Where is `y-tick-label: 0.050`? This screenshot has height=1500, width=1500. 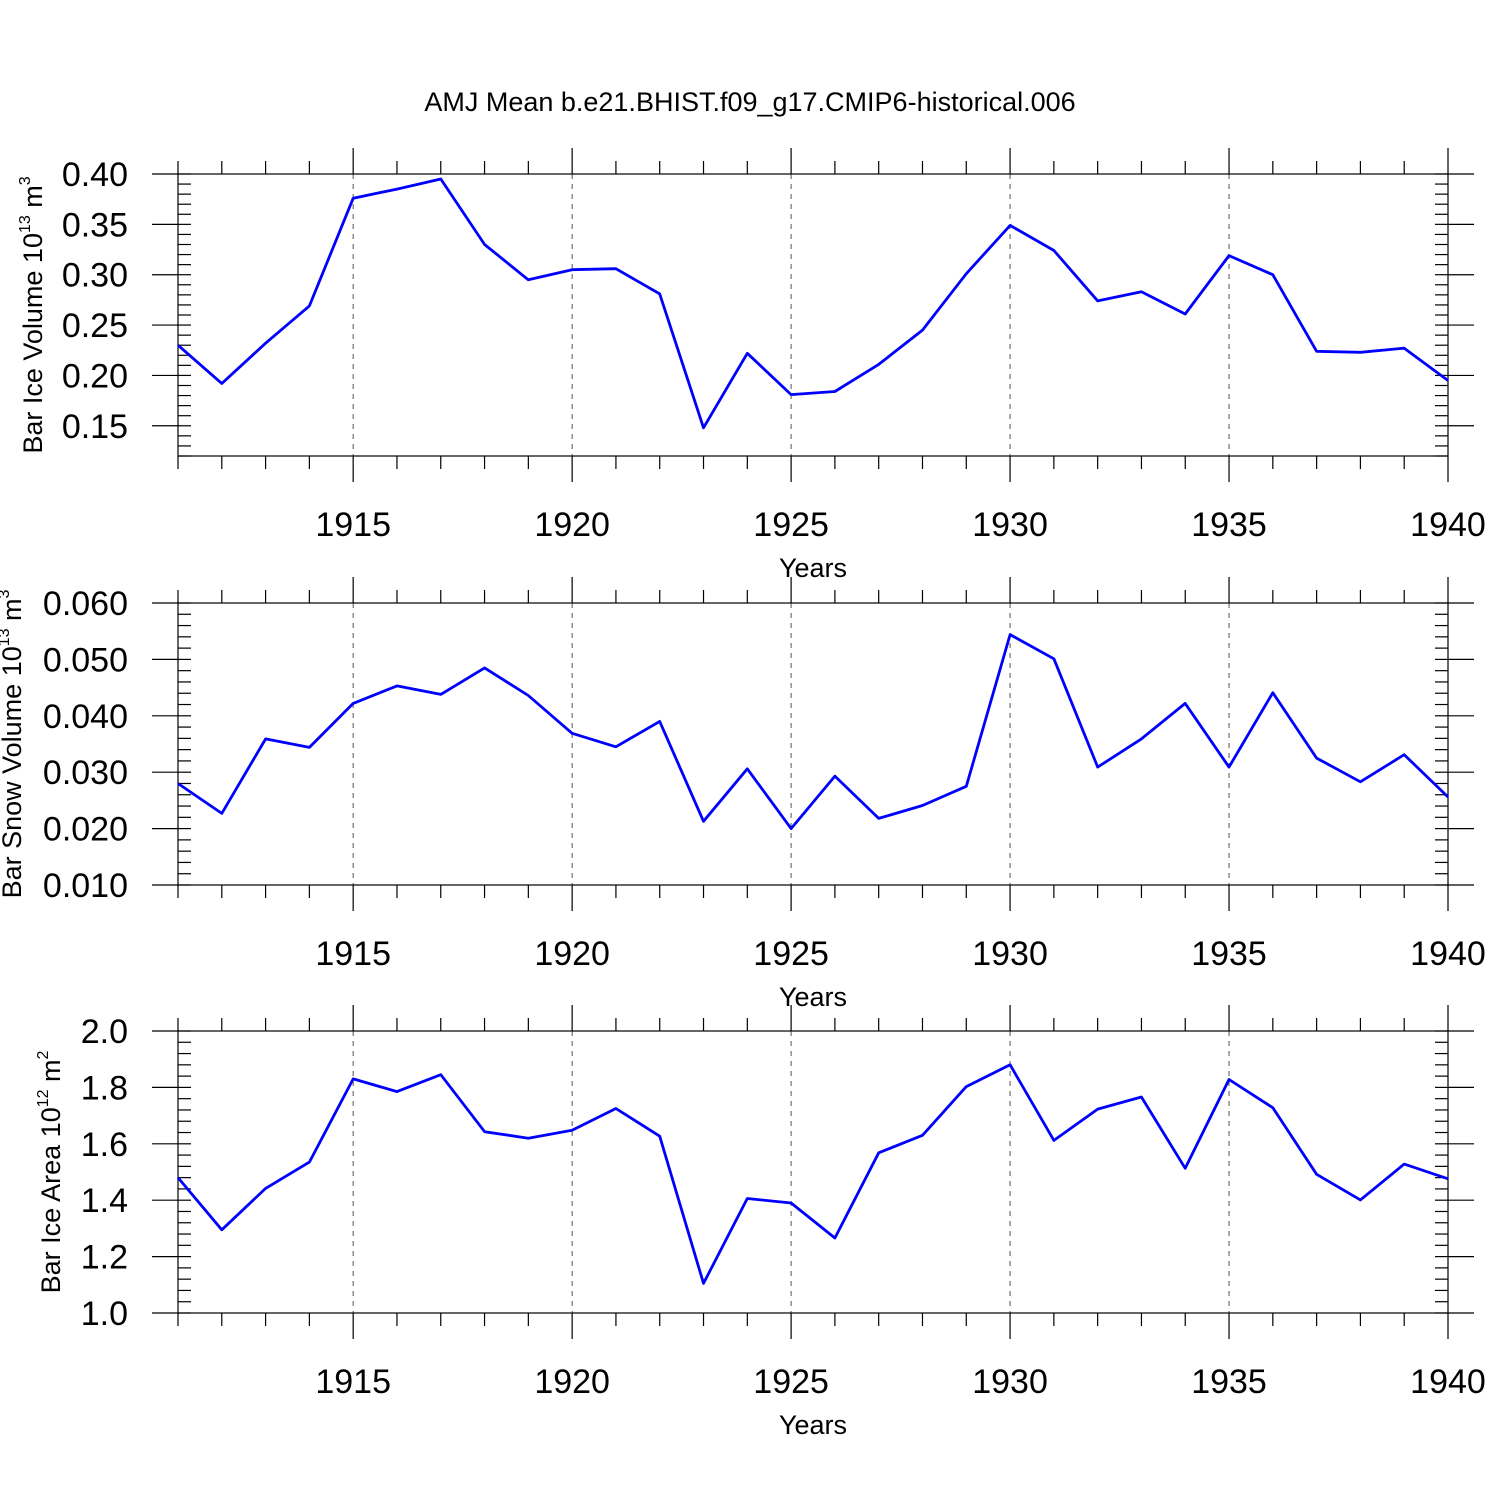
y-tick-label: 0.050 is located at coordinates (85, 660).